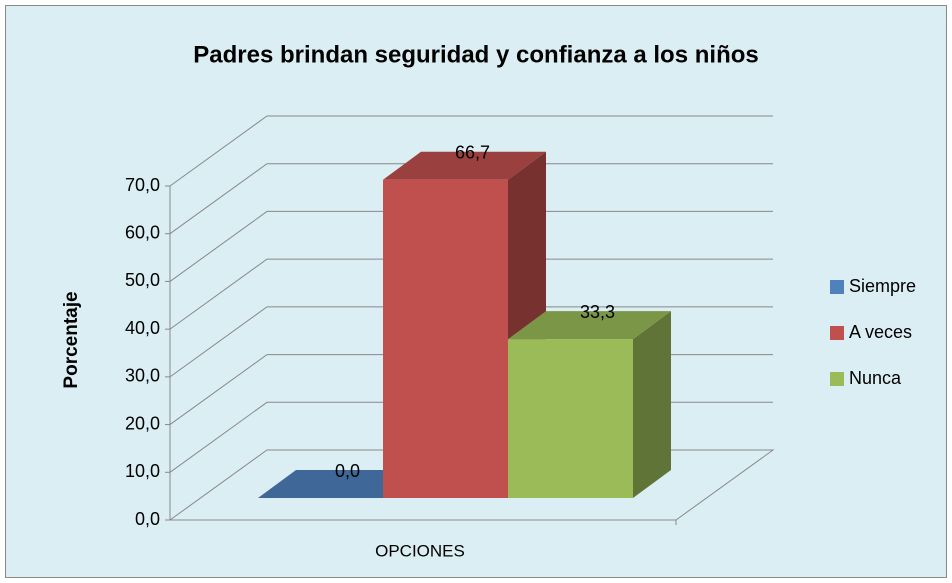 Image resolution: width=952 pixels, height=583 pixels. Describe the element at coordinates (142, 280) in the screenshot. I see `y-tick-label: 50,0` at that location.